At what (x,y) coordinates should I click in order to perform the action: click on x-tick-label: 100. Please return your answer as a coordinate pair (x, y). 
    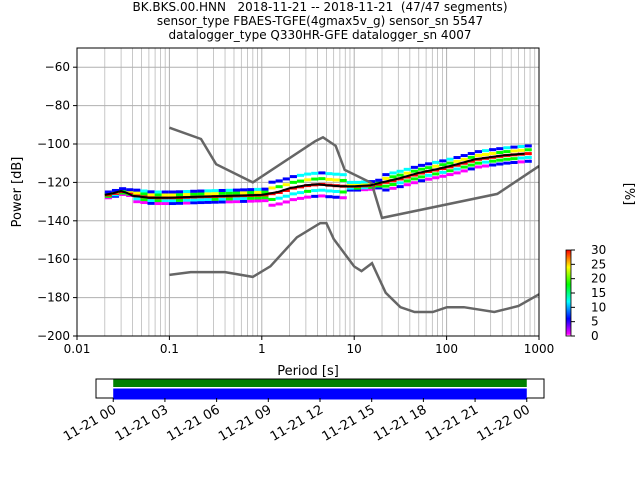
    Looking at the image, I should click on (446, 349).